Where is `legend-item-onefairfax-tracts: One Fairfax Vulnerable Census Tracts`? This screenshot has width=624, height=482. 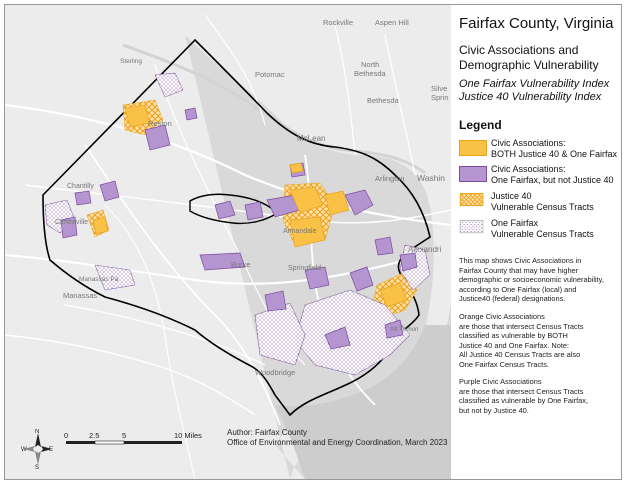
legend-item-onefairfax-tracts: One Fairfax Vulnerable Census Tracts is located at coordinates (539, 230).